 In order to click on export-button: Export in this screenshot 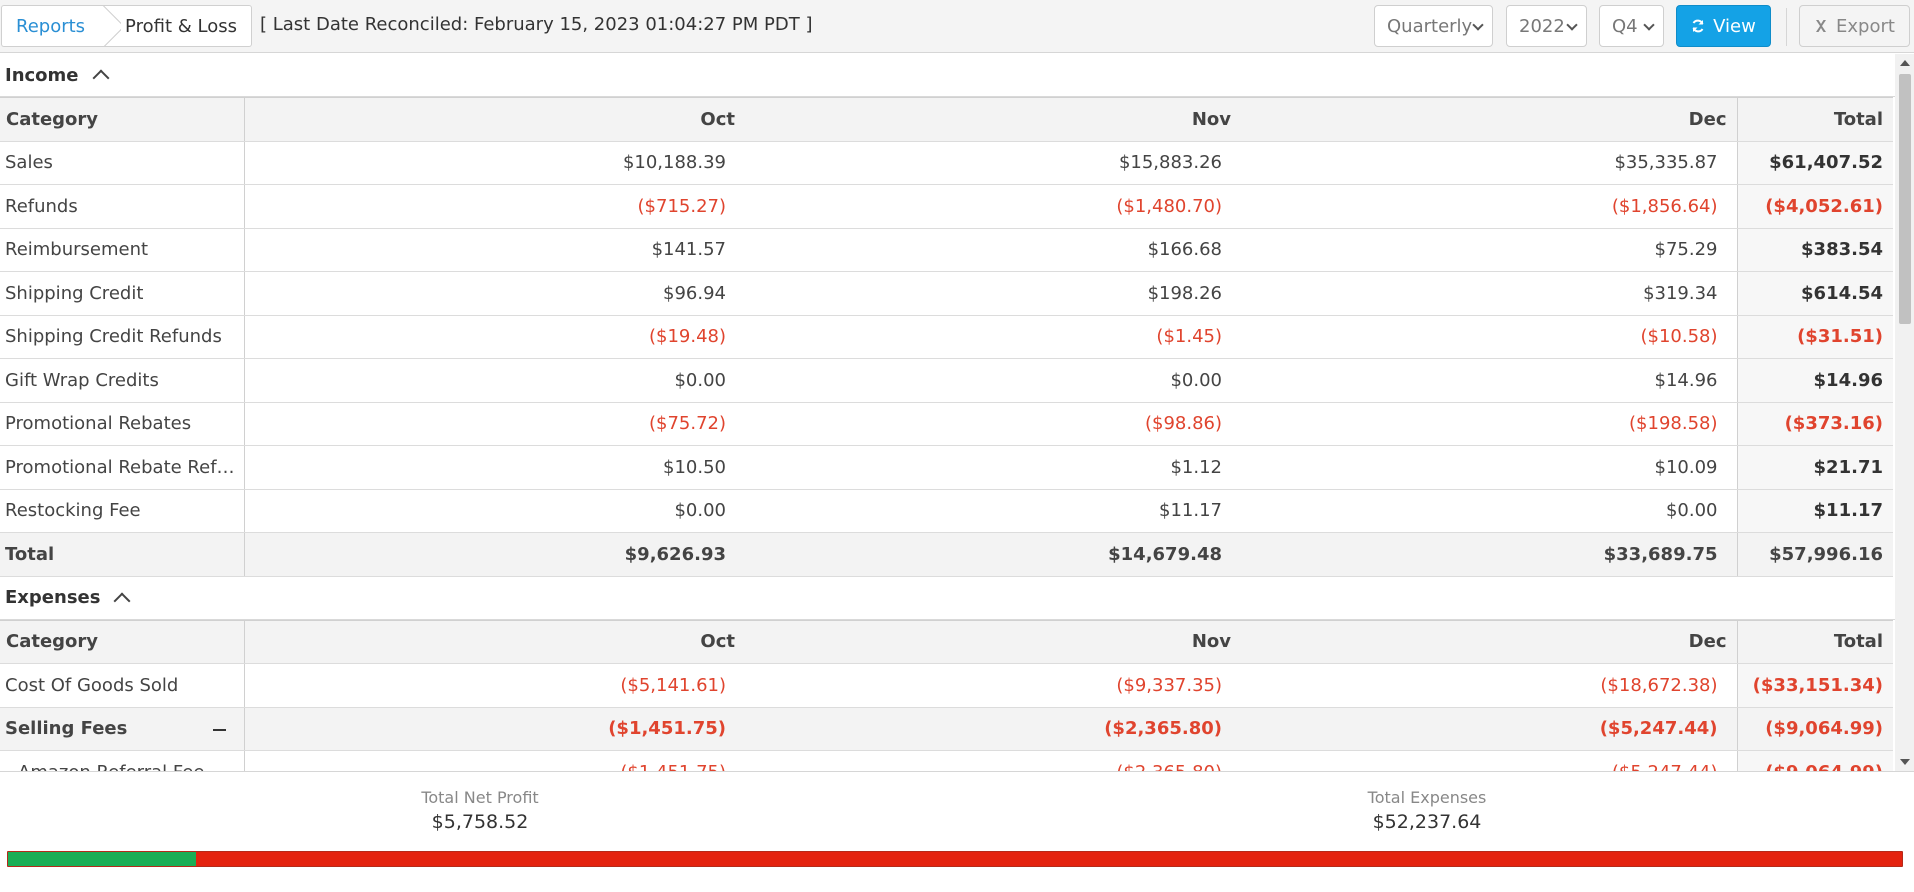, I will do `click(1854, 26)`.